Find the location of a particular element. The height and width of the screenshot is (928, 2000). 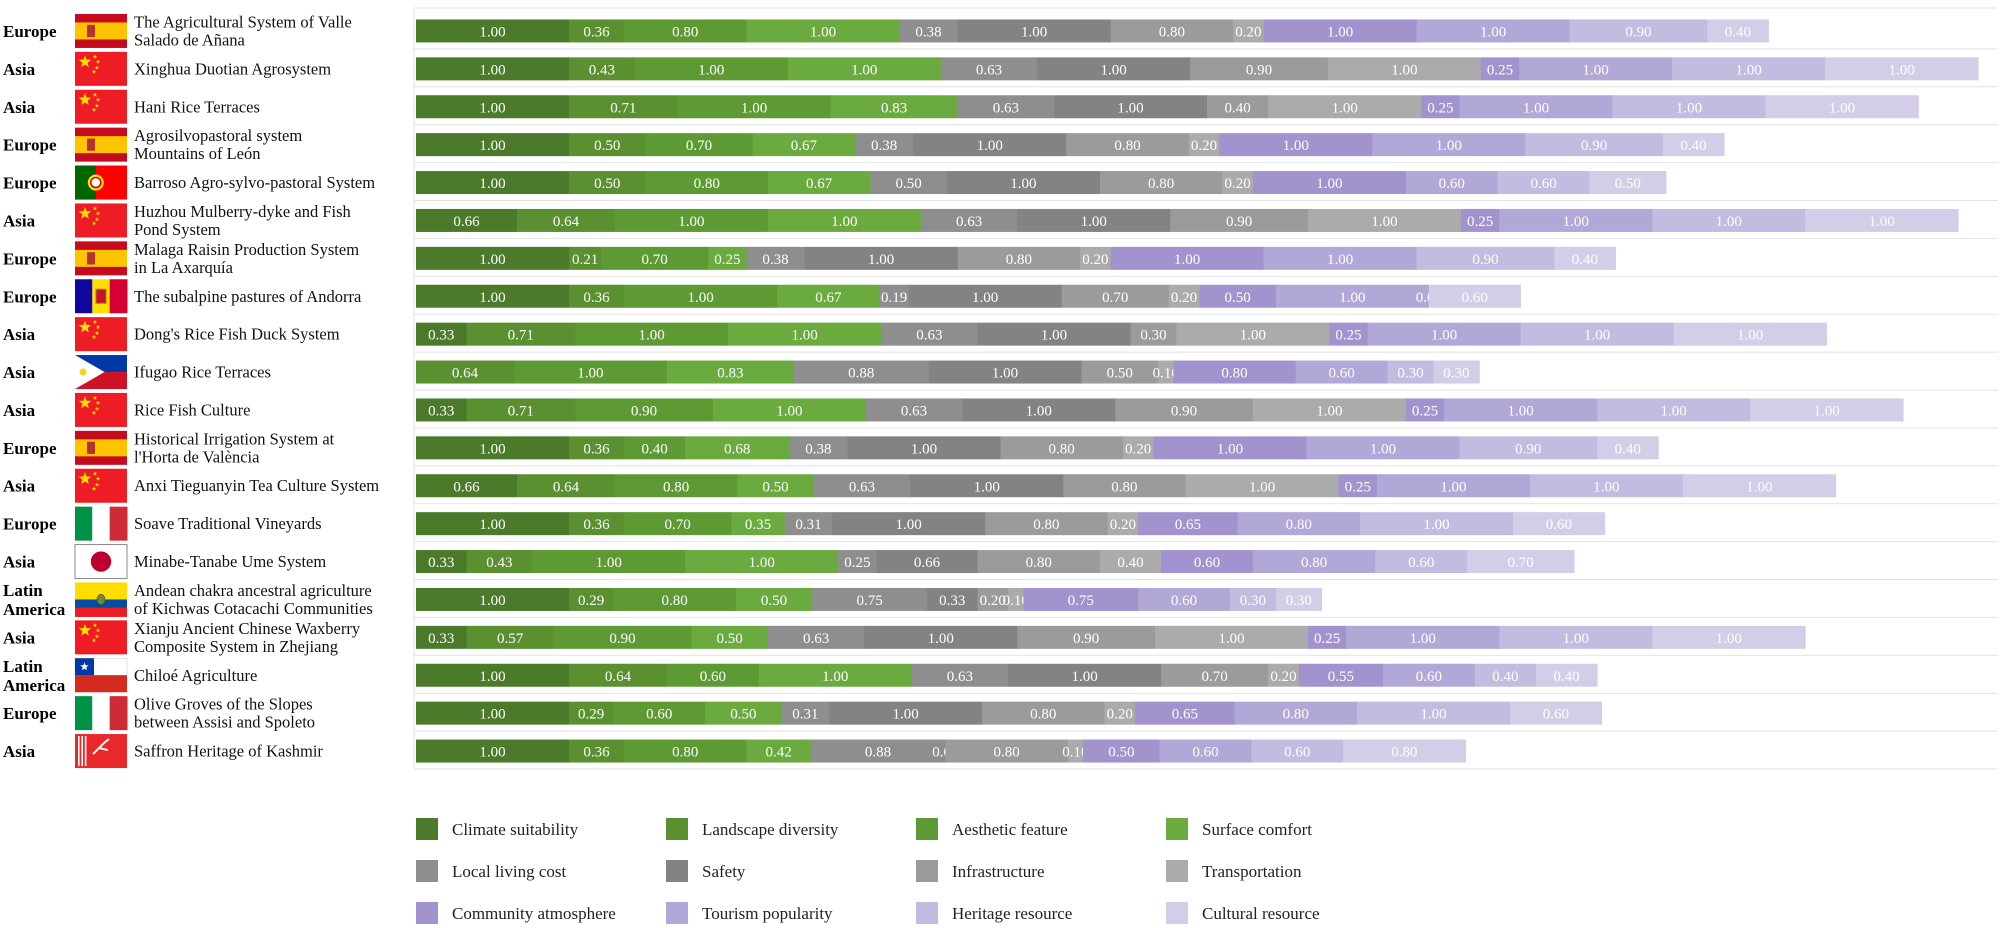

system-name-line: l'Horta de València is located at coordinates (197, 456).